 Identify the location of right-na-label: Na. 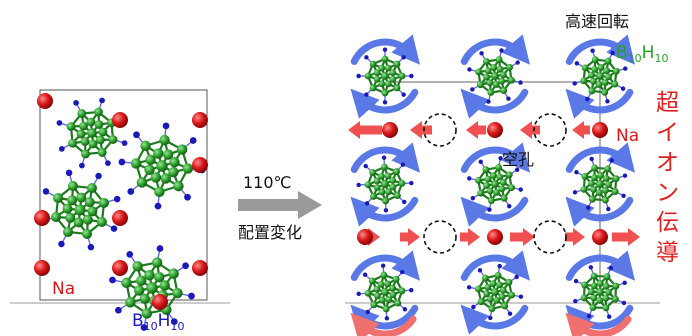
(627, 136).